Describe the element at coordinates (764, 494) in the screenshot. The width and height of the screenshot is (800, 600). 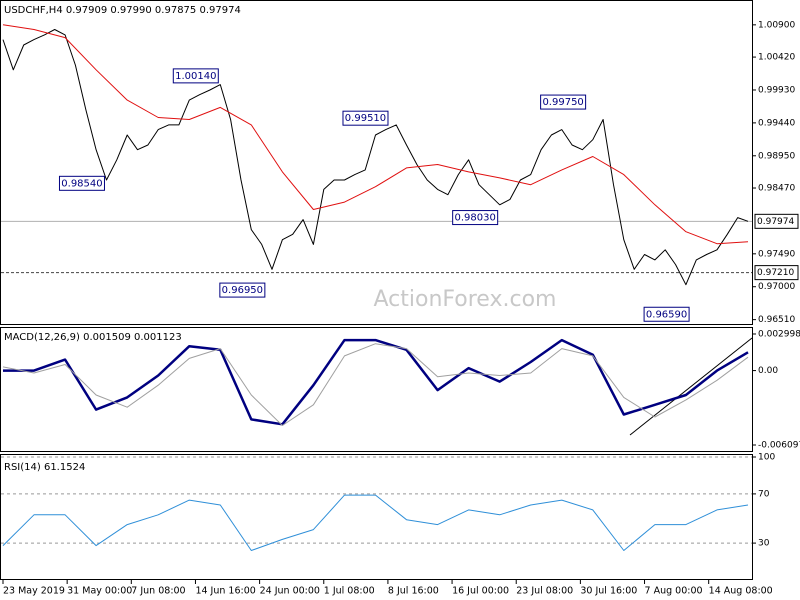
I see `y-tick-label: 70` at that location.